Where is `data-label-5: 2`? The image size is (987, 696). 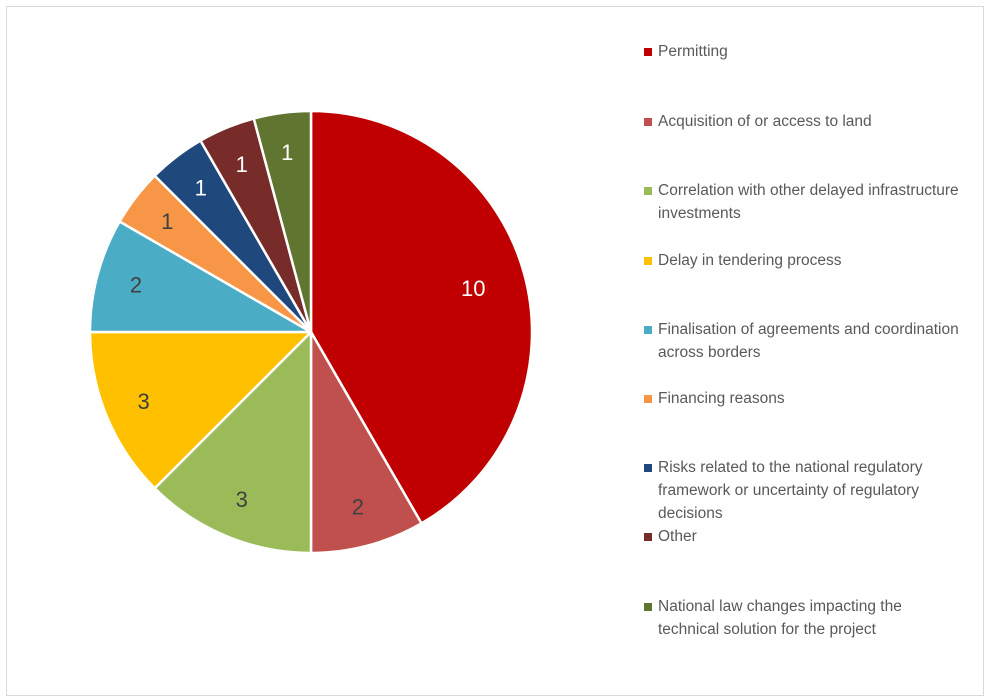 data-label-5: 2 is located at coordinates (136, 285).